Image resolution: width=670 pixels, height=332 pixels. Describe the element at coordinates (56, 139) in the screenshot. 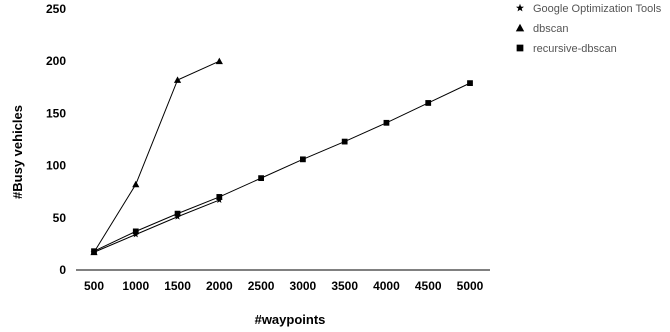

I see `y-axis-ticks: 0 50 100 150 200 250` at that location.